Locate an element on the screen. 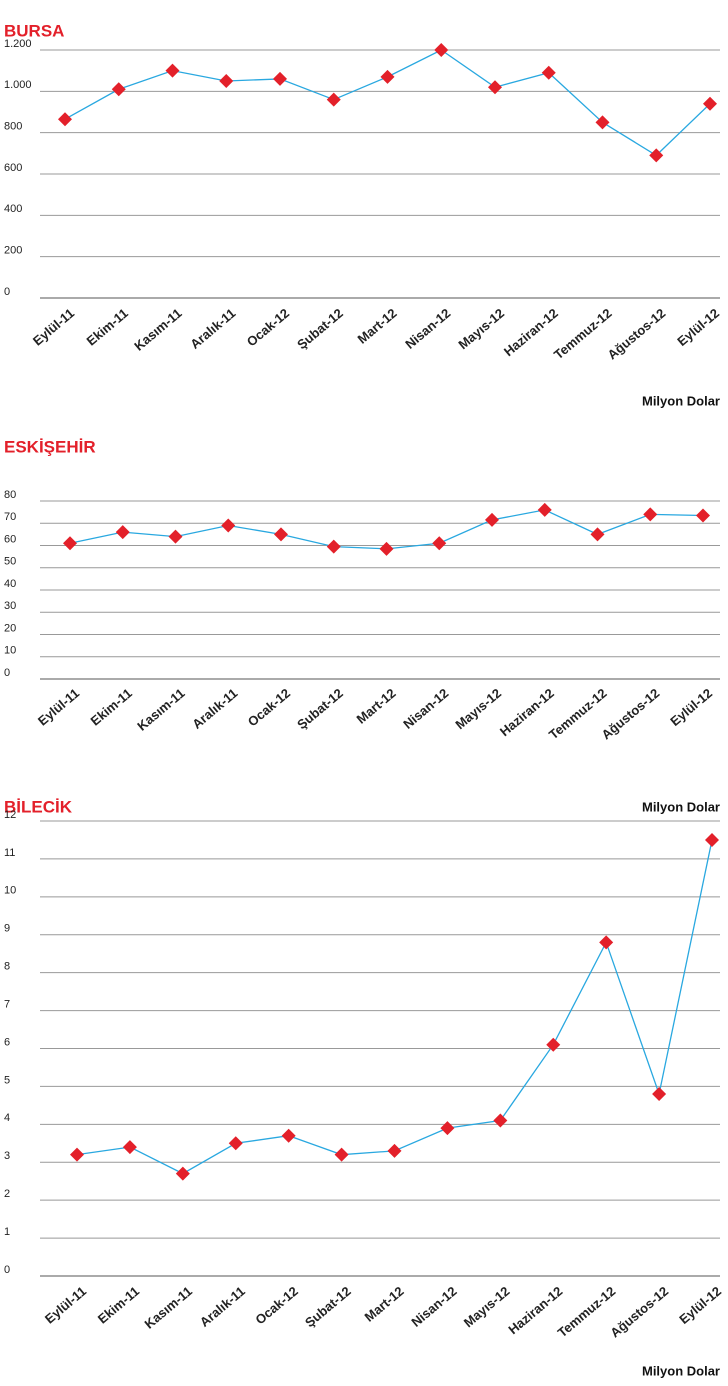 The image size is (728, 1386). y-tick-label: 600 is located at coordinates (13, 168).